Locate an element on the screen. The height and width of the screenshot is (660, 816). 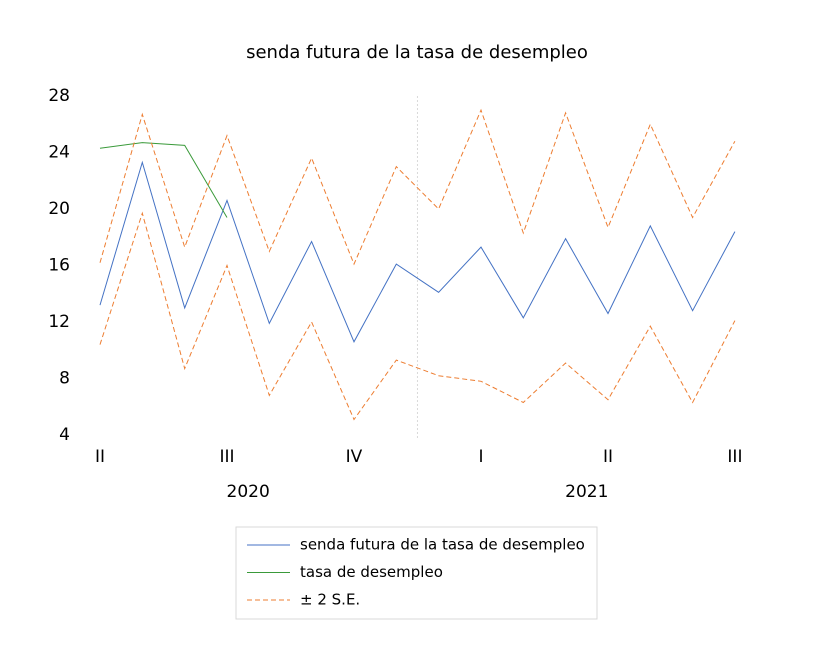
y-tick-label: 28 is located at coordinates (59, 96).